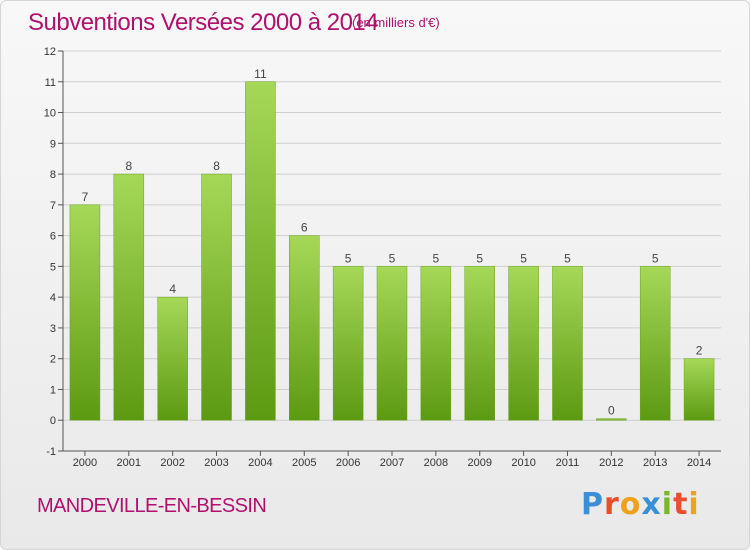 This screenshot has width=750, height=550. What do you see at coordinates (567, 343) in the screenshot?
I see `bar-2011` at bounding box center [567, 343].